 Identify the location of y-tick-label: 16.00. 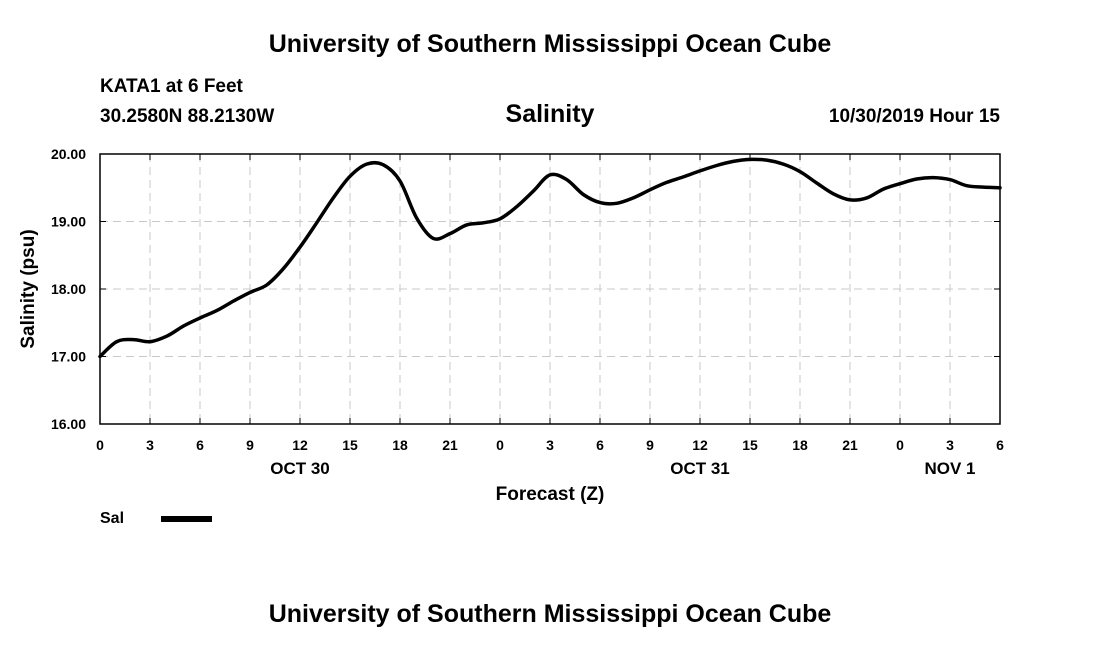
(68, 424).